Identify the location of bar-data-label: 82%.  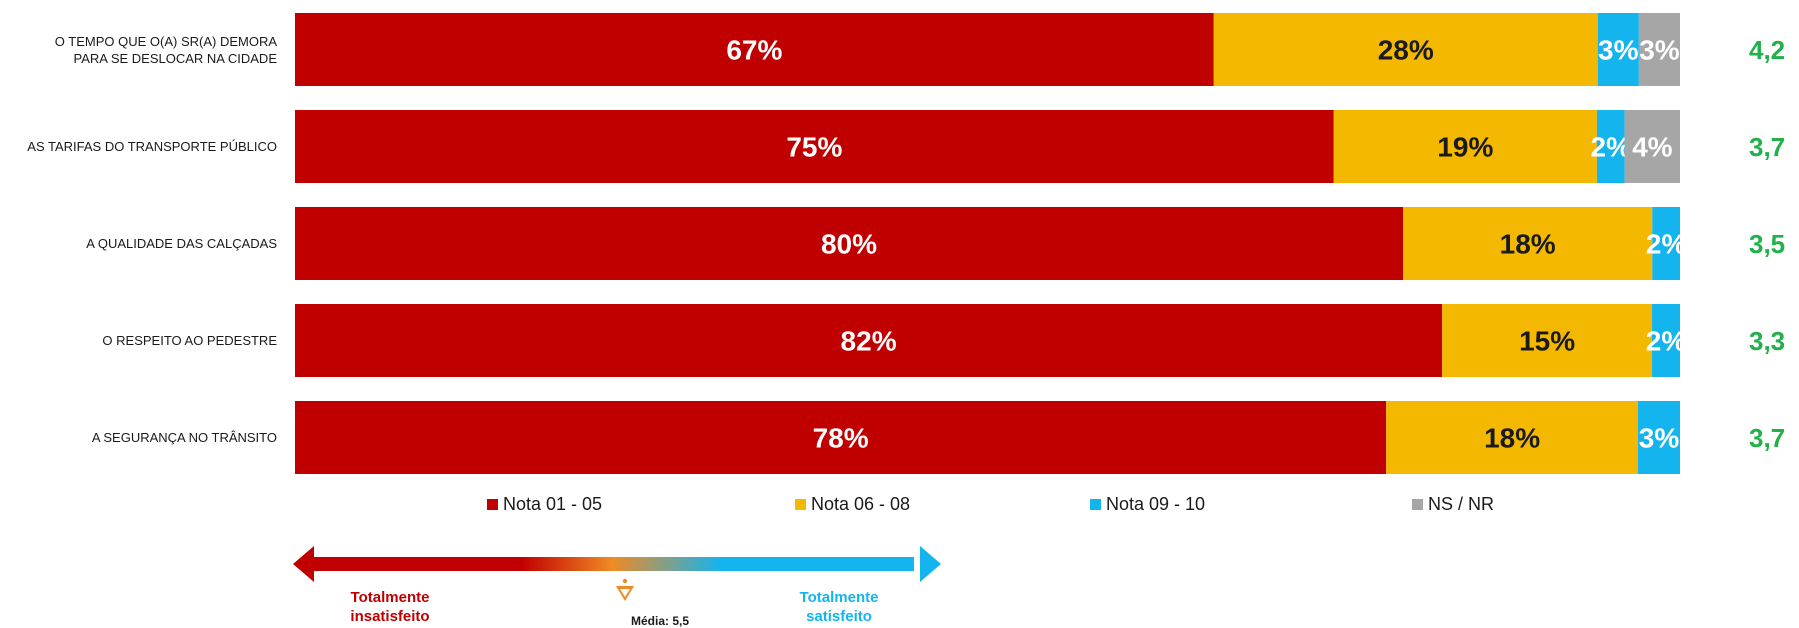
(869, 341).